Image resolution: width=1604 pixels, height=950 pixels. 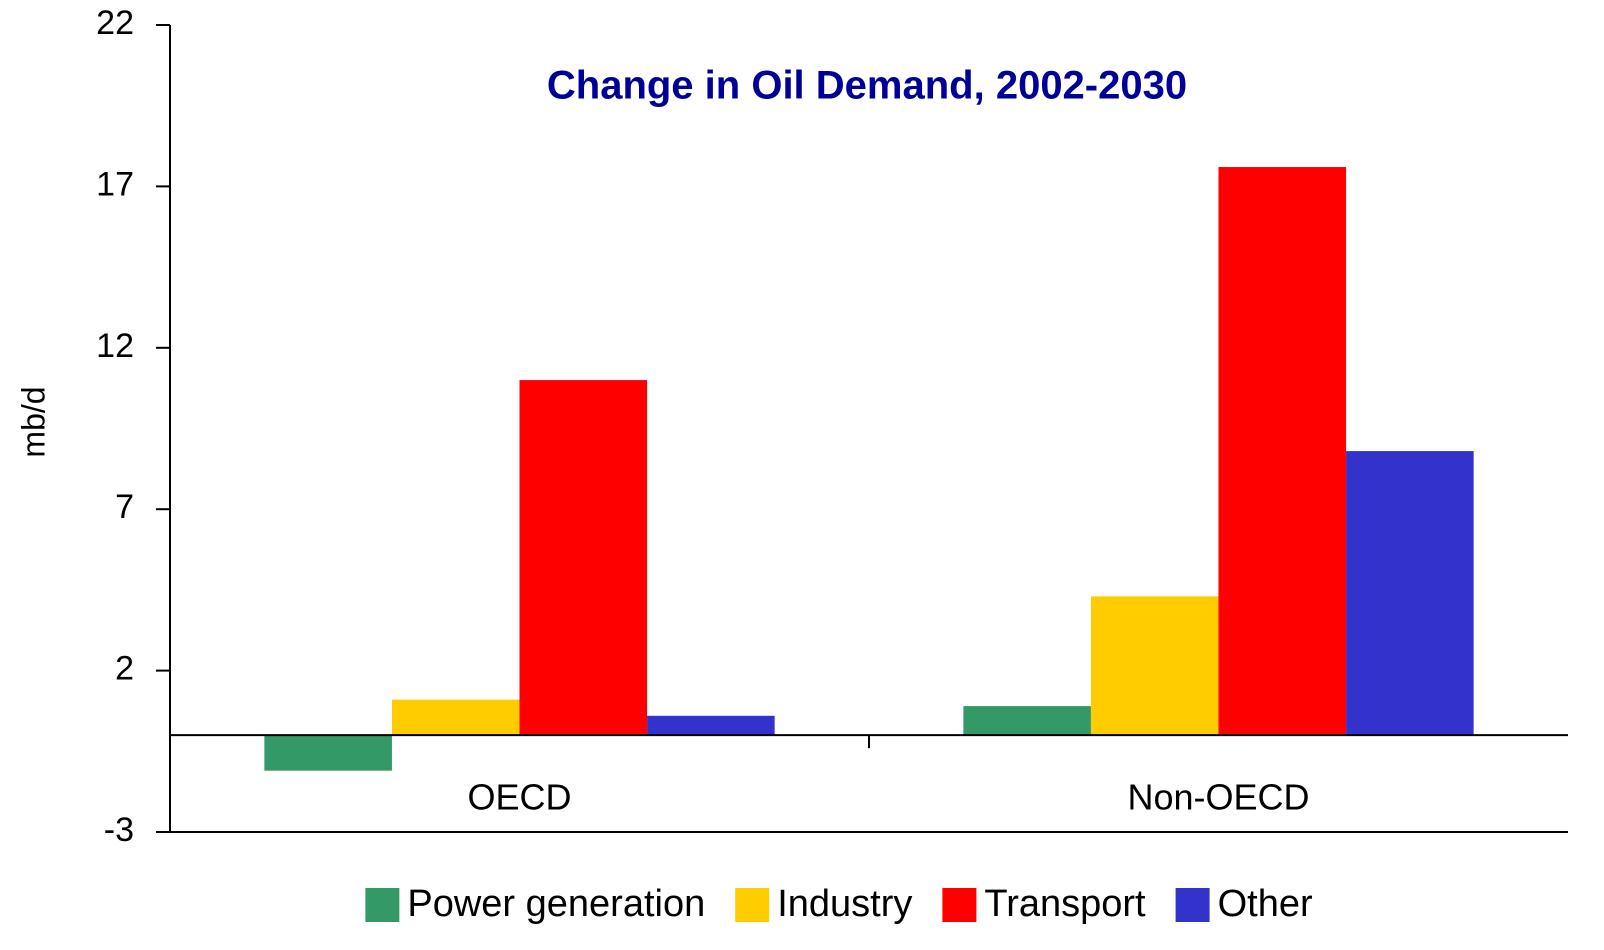 I want to click on y-tick-label: 22, so click(x=115, y=23).